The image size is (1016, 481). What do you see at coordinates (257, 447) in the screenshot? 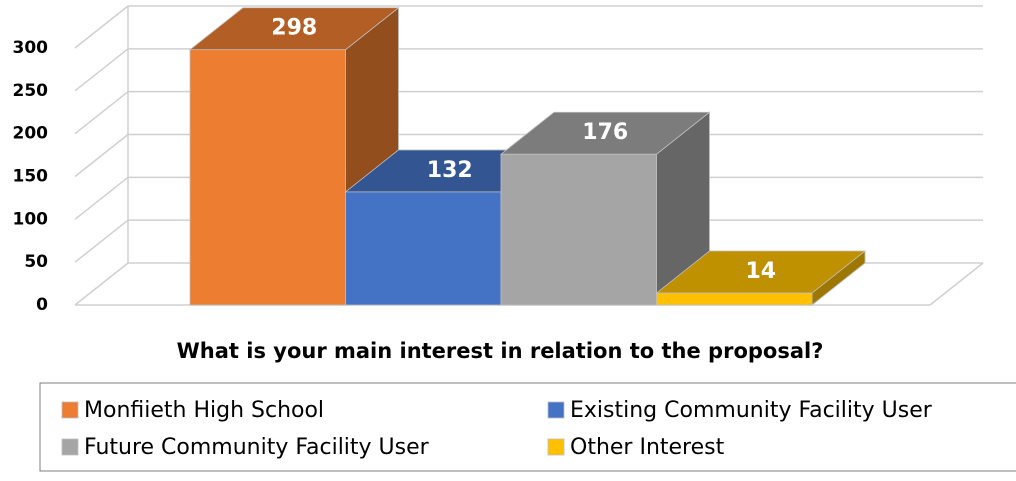
I see `legend-label: Future Community Facility User` at bounding box center [257, 447].